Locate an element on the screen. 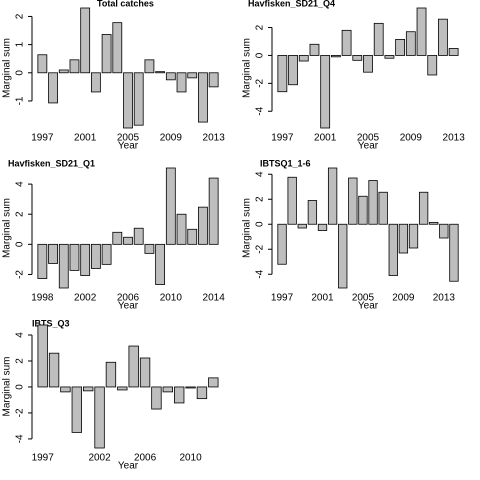 The image size is (480, 480). chart-title: Havfisken_SD21_Q4 is located at coordinates (291, 4).